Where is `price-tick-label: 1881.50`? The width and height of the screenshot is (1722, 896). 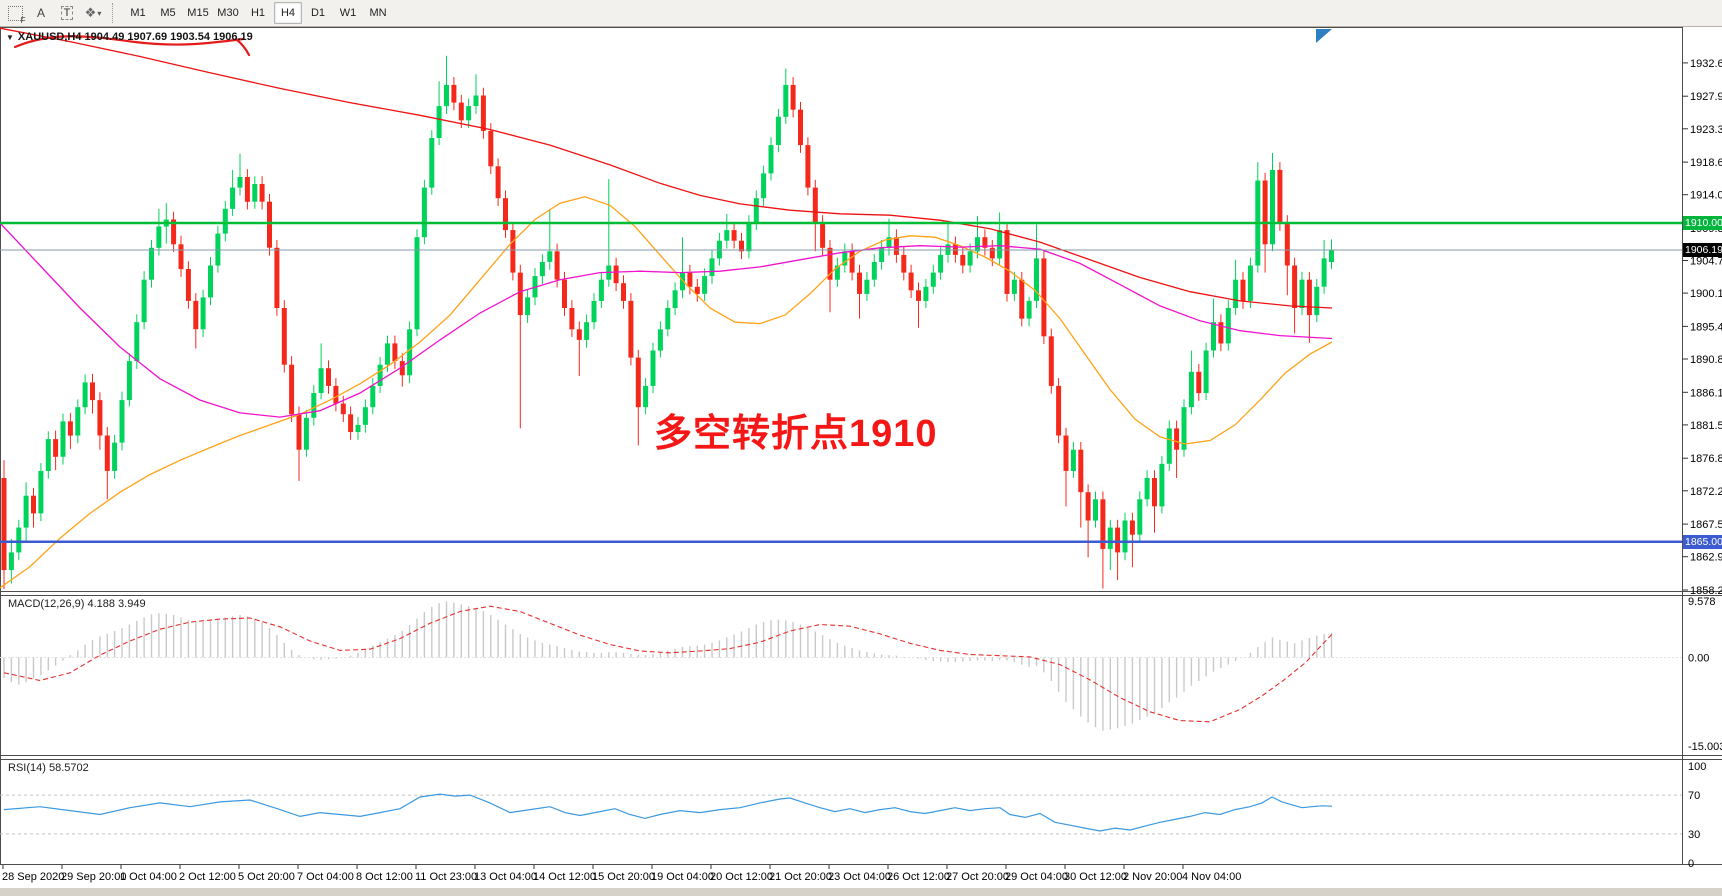
price-tick-label: 1881.50 is located at coordinates (1706, 426).